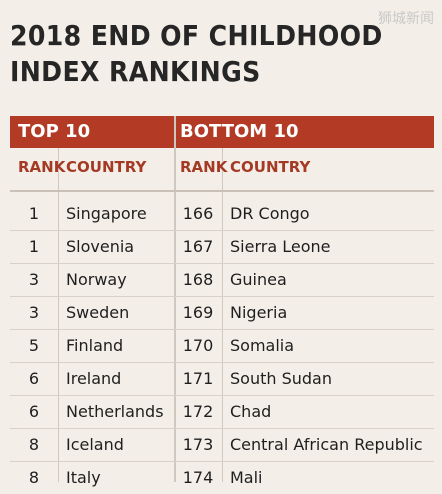  What do you see at coordinates (251, 411) in the screenshot?
I see `bottom-country-cell: Chad` at bounding box center [251, 411].